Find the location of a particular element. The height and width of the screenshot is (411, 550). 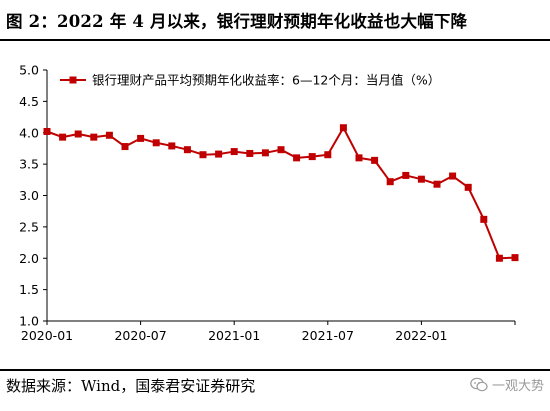

x-tick-label: 2022-01 is located at coordinates (421, 335).